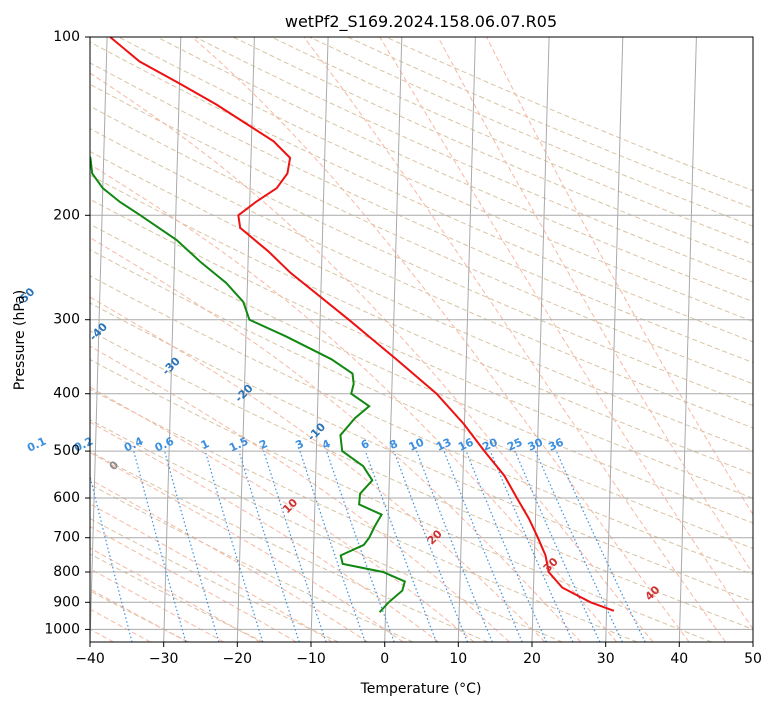 The image size is (775, 708). What do you see at coordinates (66, 538) in the screenshot?
I see `y-tick-label: 700` at bounding box center [66, 538].